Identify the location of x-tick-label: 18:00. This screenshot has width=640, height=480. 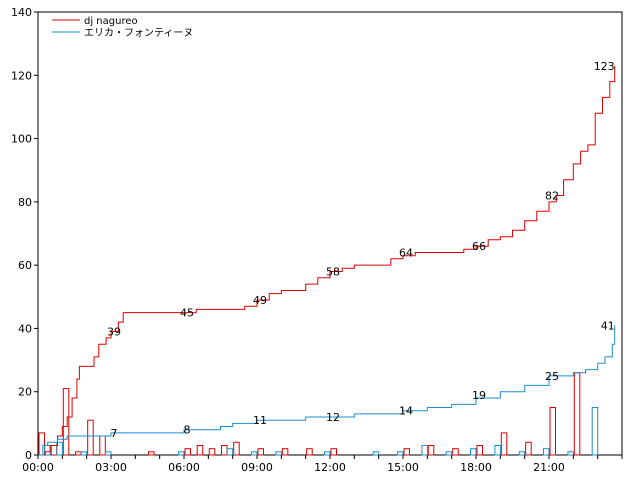
(476, 467).